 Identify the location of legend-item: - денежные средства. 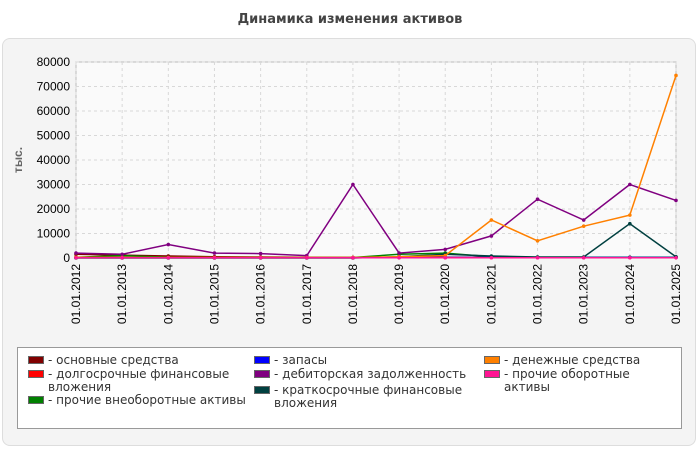
(579, 360).